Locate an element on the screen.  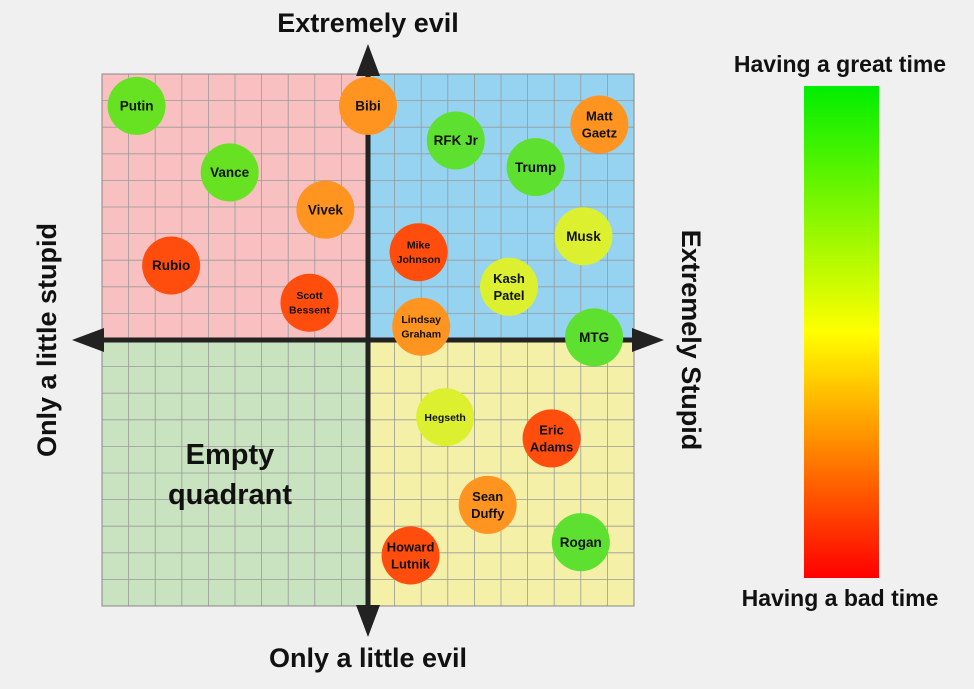
point-lindsay-graham: Lindsay Graham is located at coordinates (421, 326).